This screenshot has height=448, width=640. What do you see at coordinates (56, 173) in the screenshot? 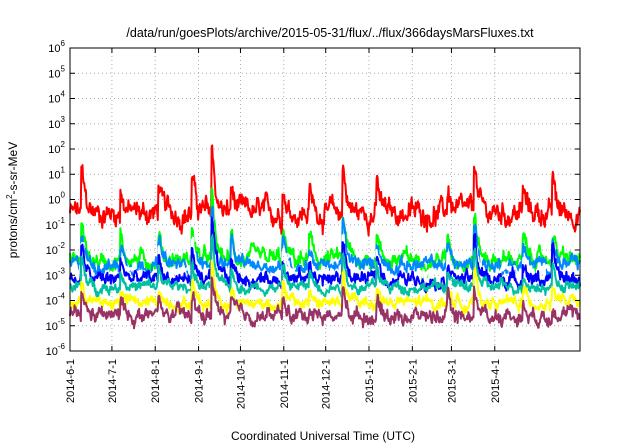
I see `y-tick-label: 10¹` at bounding box center [56, 173].